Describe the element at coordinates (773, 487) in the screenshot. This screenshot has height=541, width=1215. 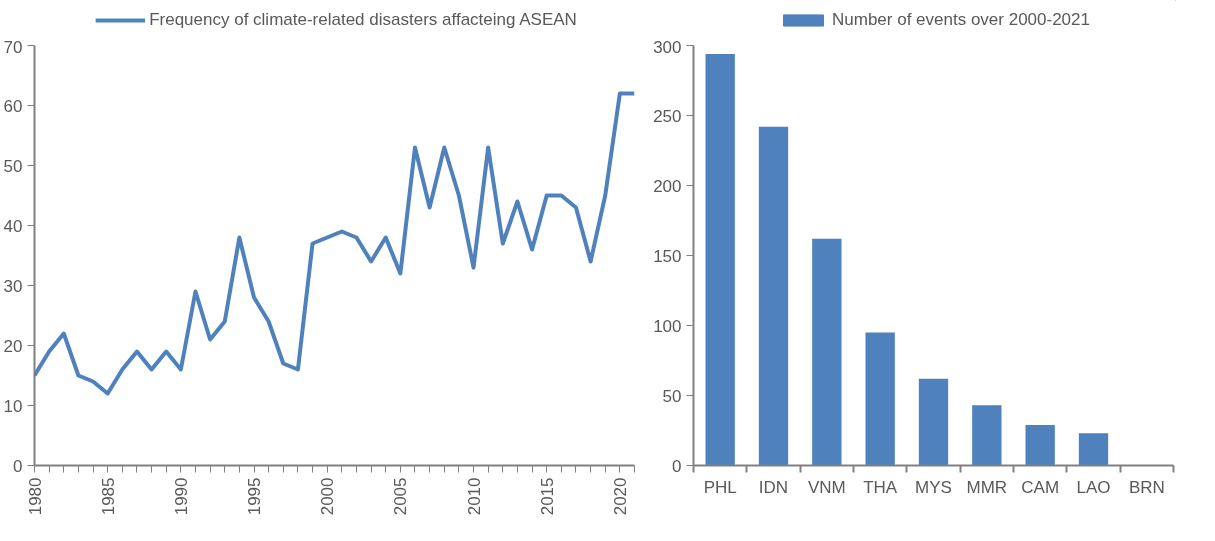
I see `x-tick-label: IDN` at that location.